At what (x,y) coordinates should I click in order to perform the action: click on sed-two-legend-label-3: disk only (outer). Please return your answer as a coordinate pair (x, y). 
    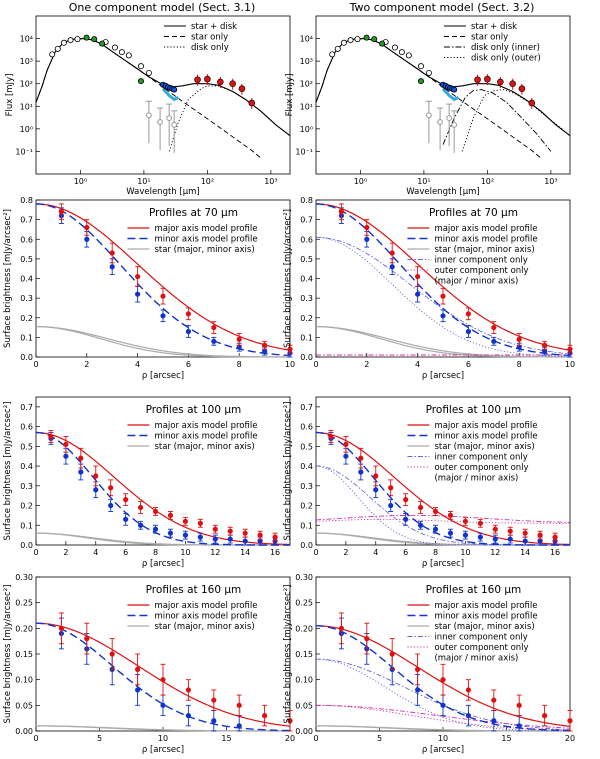
    Looking at the image, I should click on (506, 59).